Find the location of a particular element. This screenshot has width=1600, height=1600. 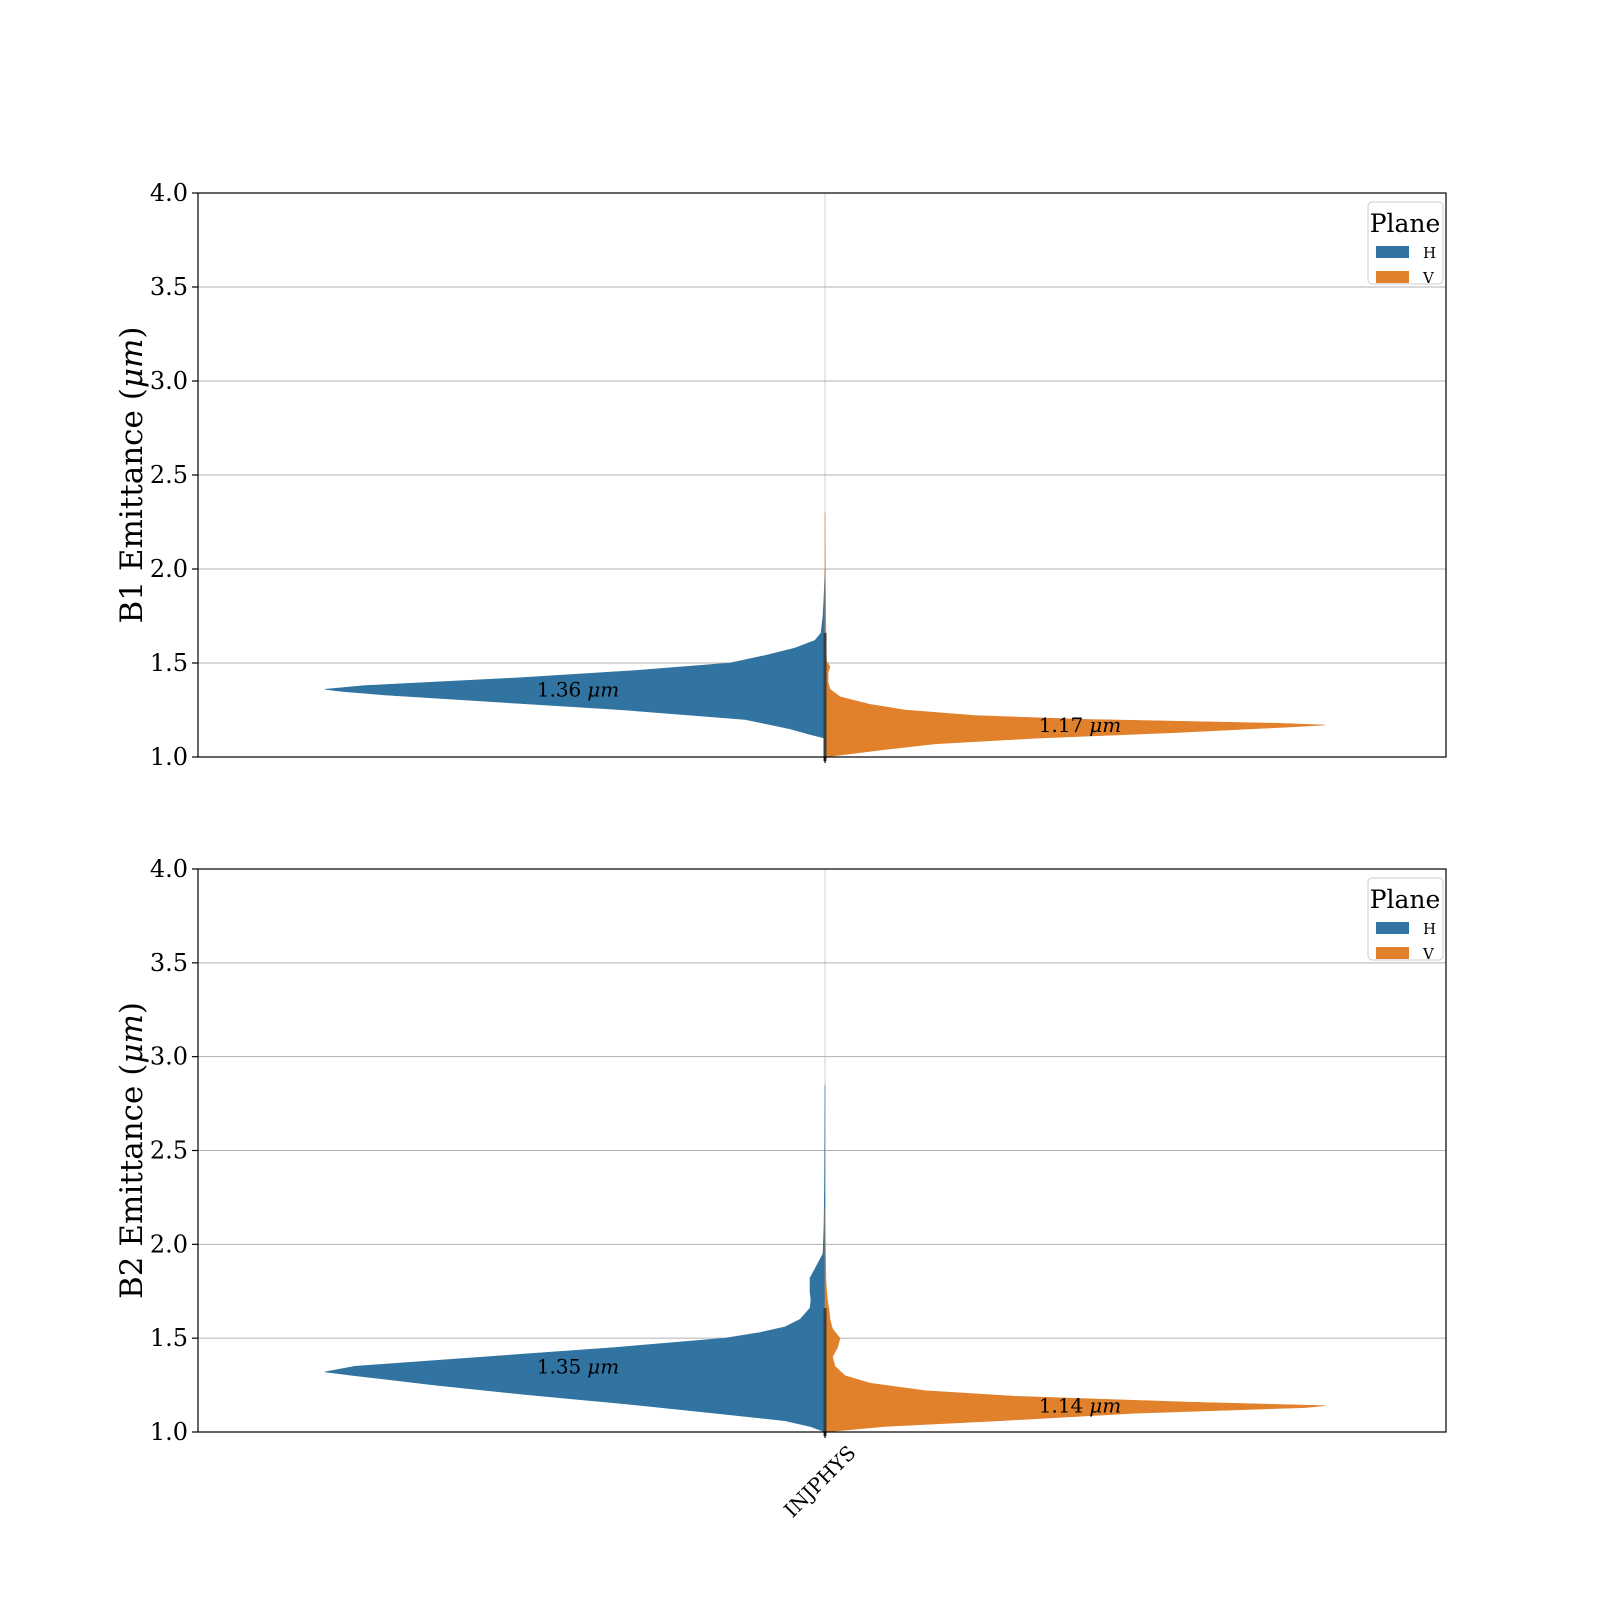

y-axis-label-main: B2 Emittance ( is located at coordinates (132, 1181).